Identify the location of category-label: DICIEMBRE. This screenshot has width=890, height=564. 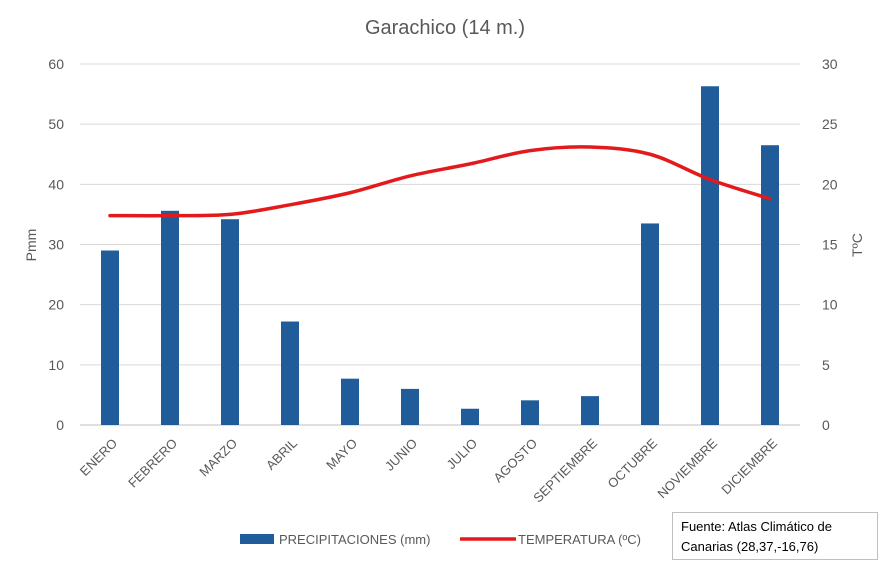
(749, 466).